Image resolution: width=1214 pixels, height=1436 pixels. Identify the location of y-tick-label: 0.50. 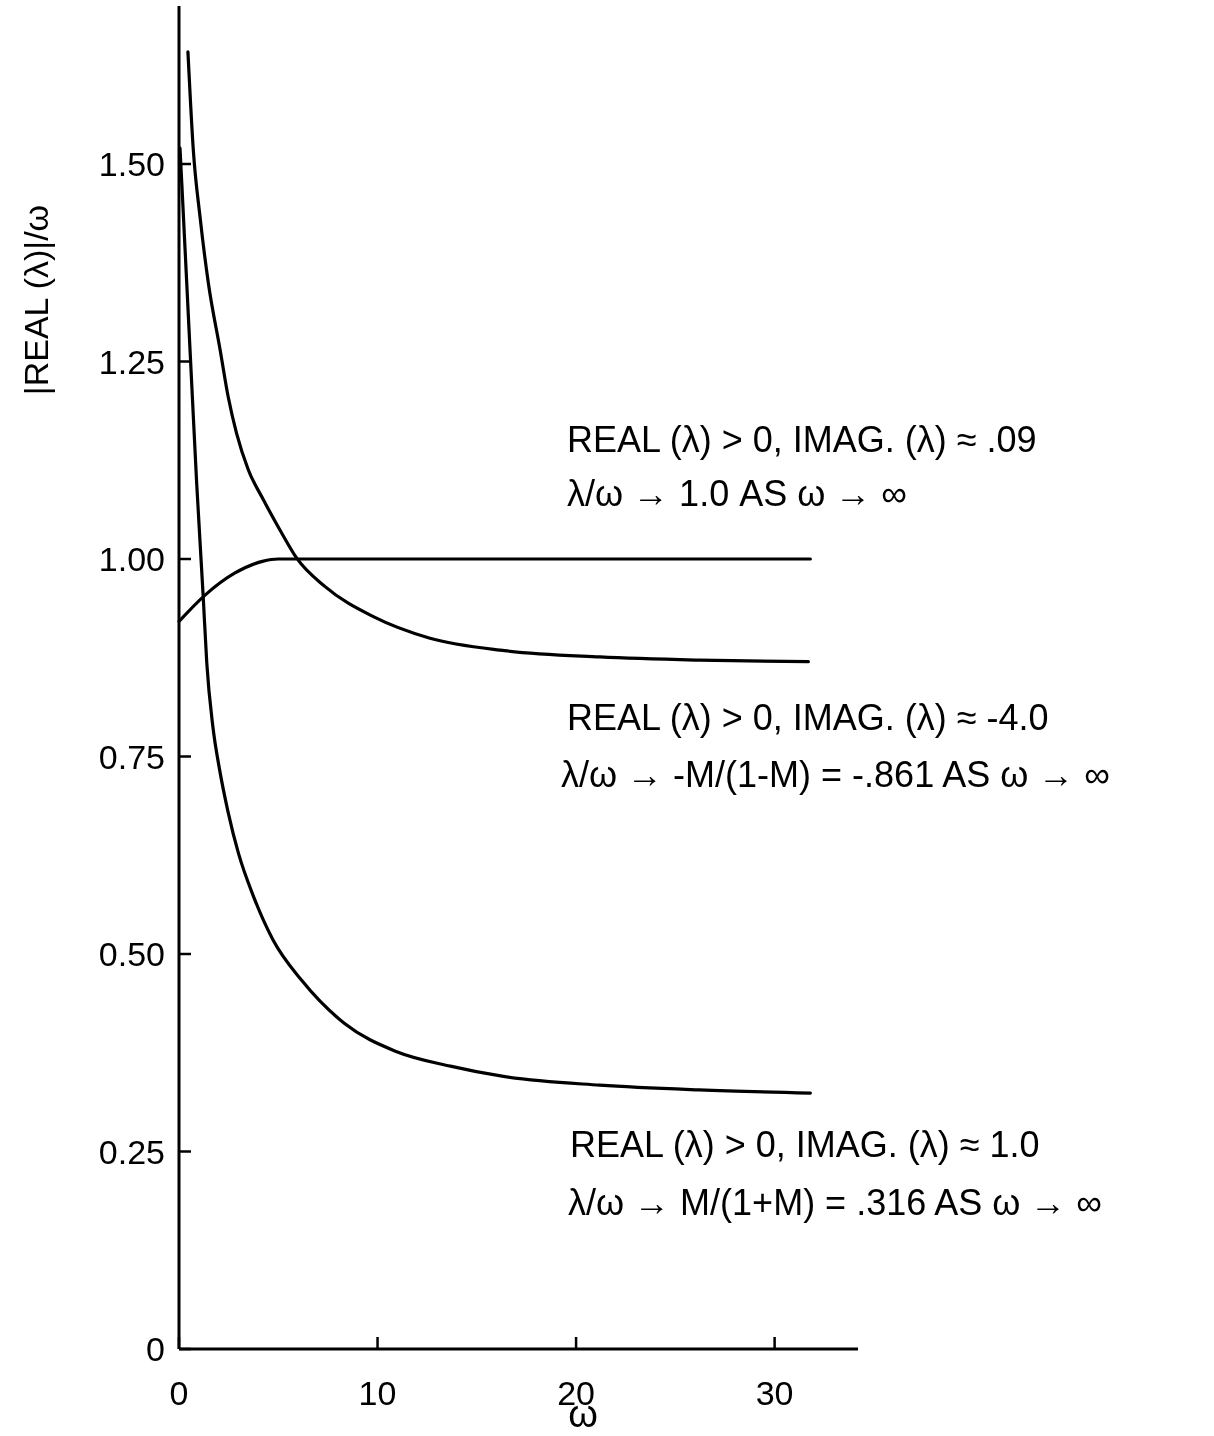
(131, 954).